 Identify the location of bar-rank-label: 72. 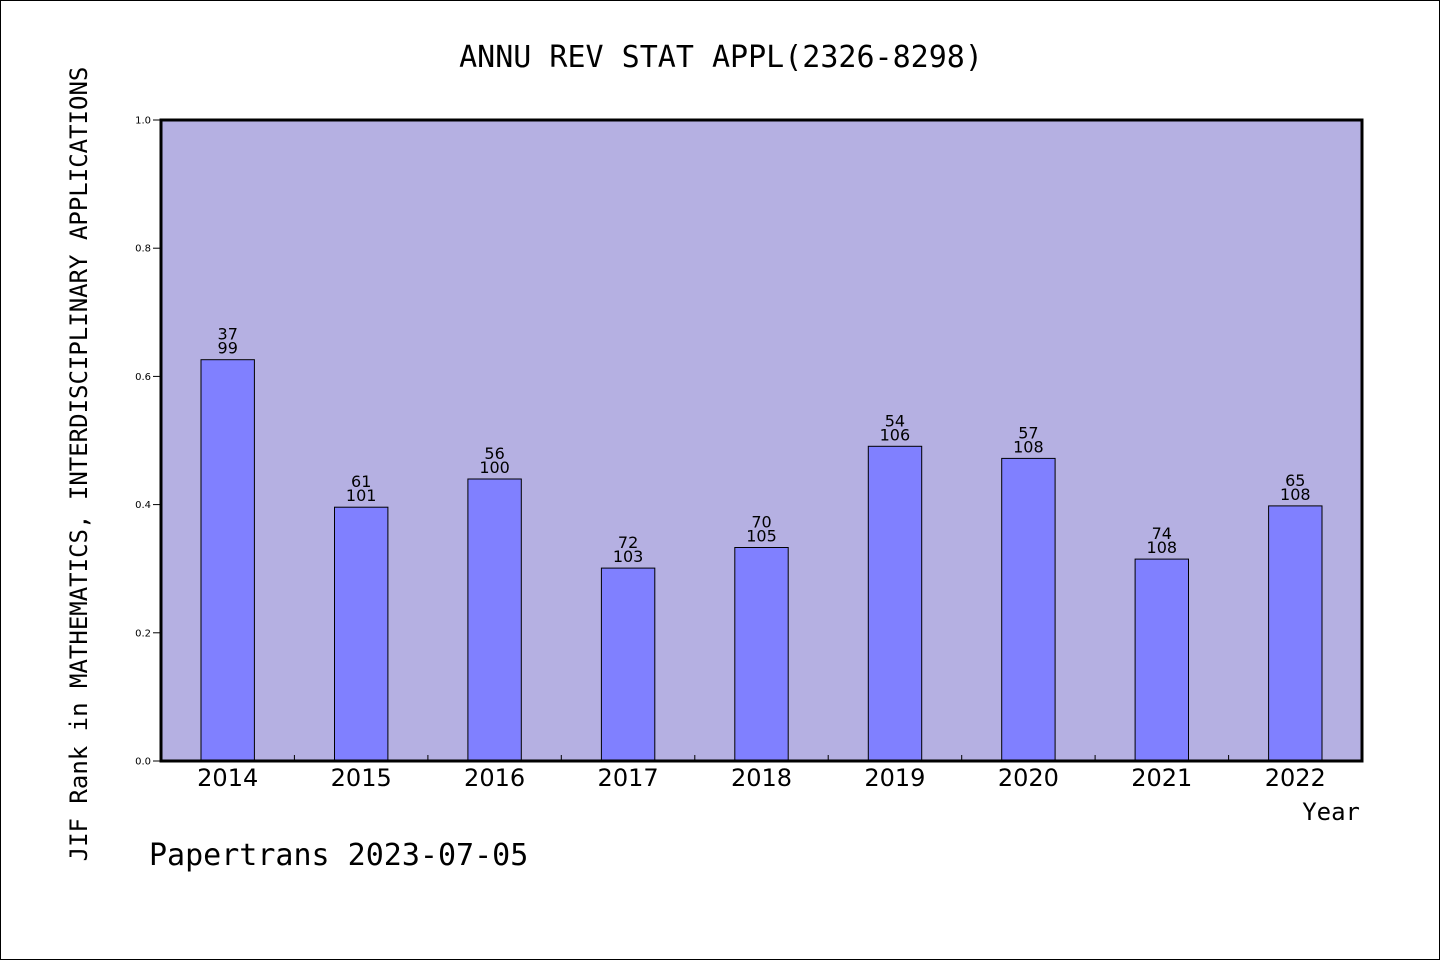
(628, 542).